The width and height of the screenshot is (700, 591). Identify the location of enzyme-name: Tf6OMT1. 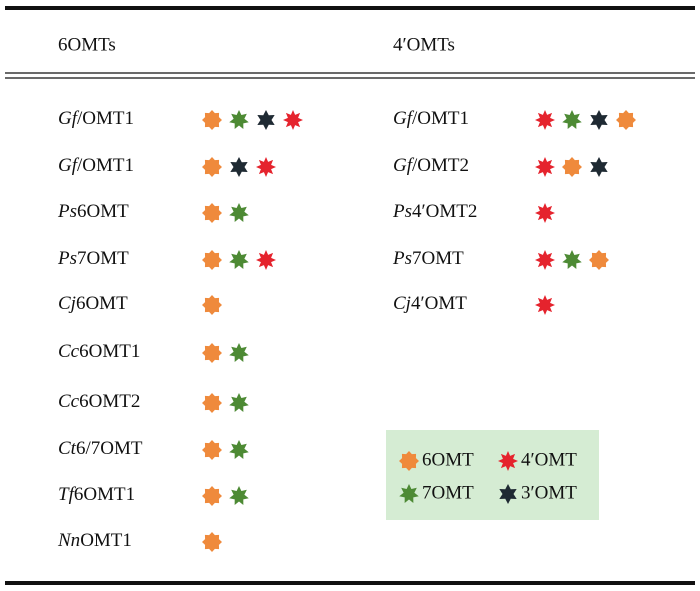
(96, 494).